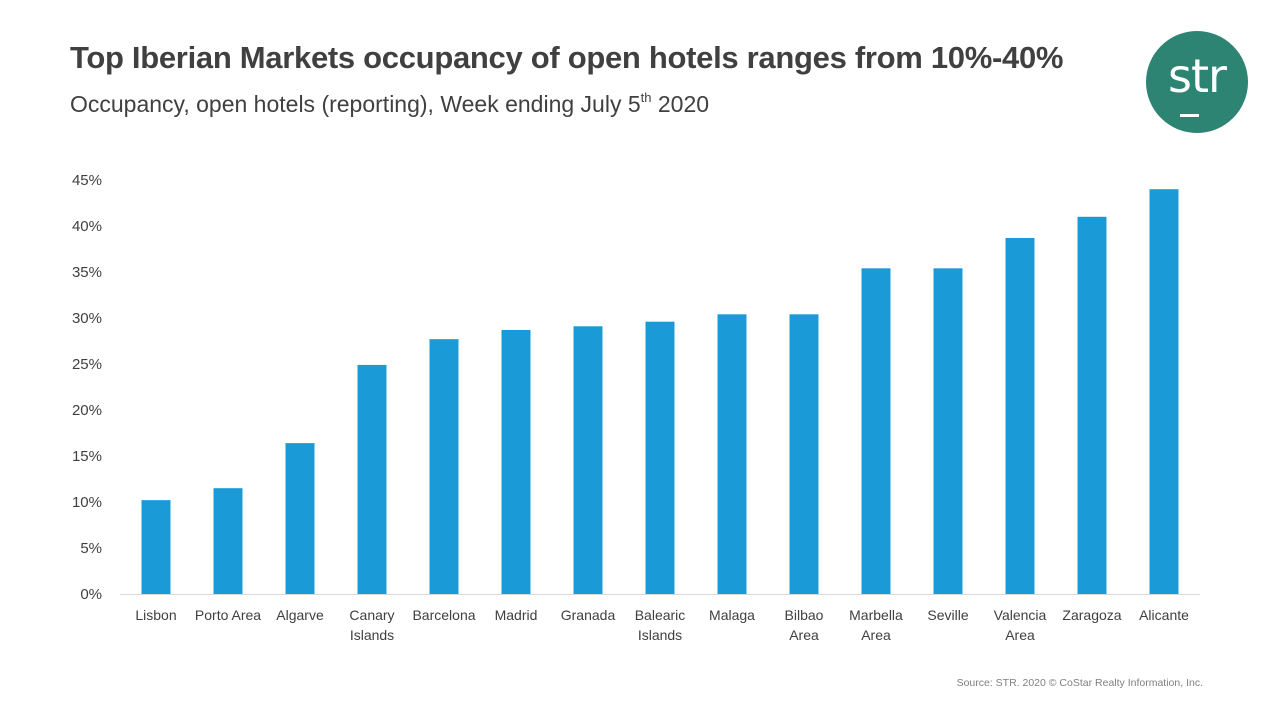 The image size is (1280, 720). What do you see at coordinates (87, 387) in the screenshot?
I see `y-axis: 0% 5% 10% 15% 20% 25% 30% 35% 40% 45%` at bounding box center [87, 387].